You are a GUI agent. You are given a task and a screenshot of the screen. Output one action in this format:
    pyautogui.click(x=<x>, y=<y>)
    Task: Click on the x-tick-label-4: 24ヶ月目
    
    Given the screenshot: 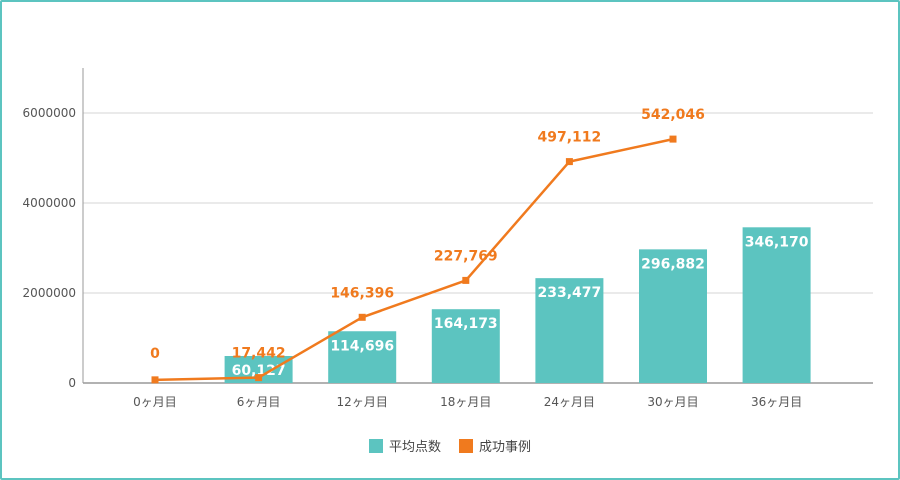 What is the action you would take?
    pyautogui.click(x=569, y=402)
    